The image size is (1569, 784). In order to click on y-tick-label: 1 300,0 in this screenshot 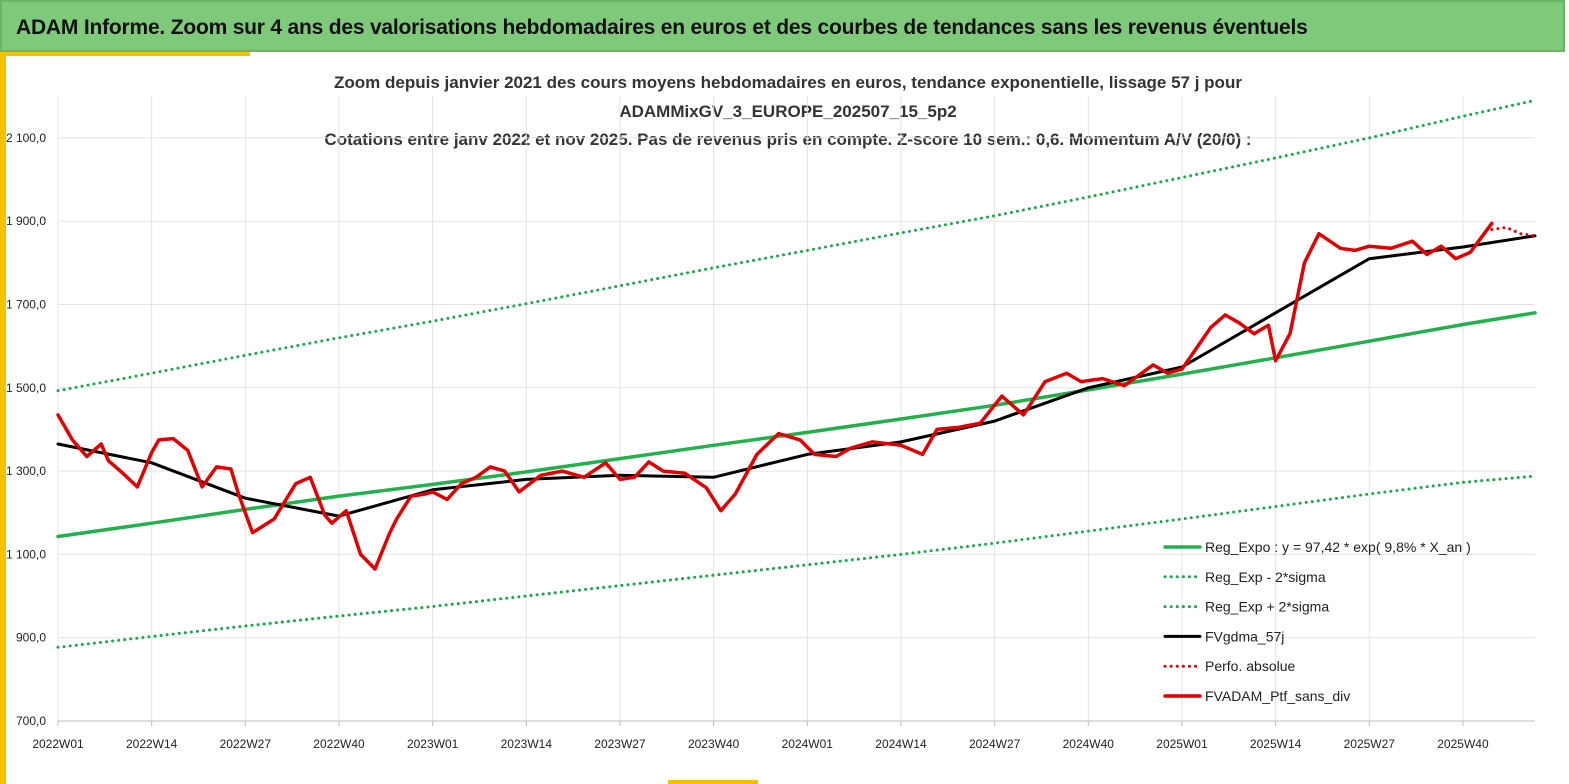, I will do `click(26, 471)`.